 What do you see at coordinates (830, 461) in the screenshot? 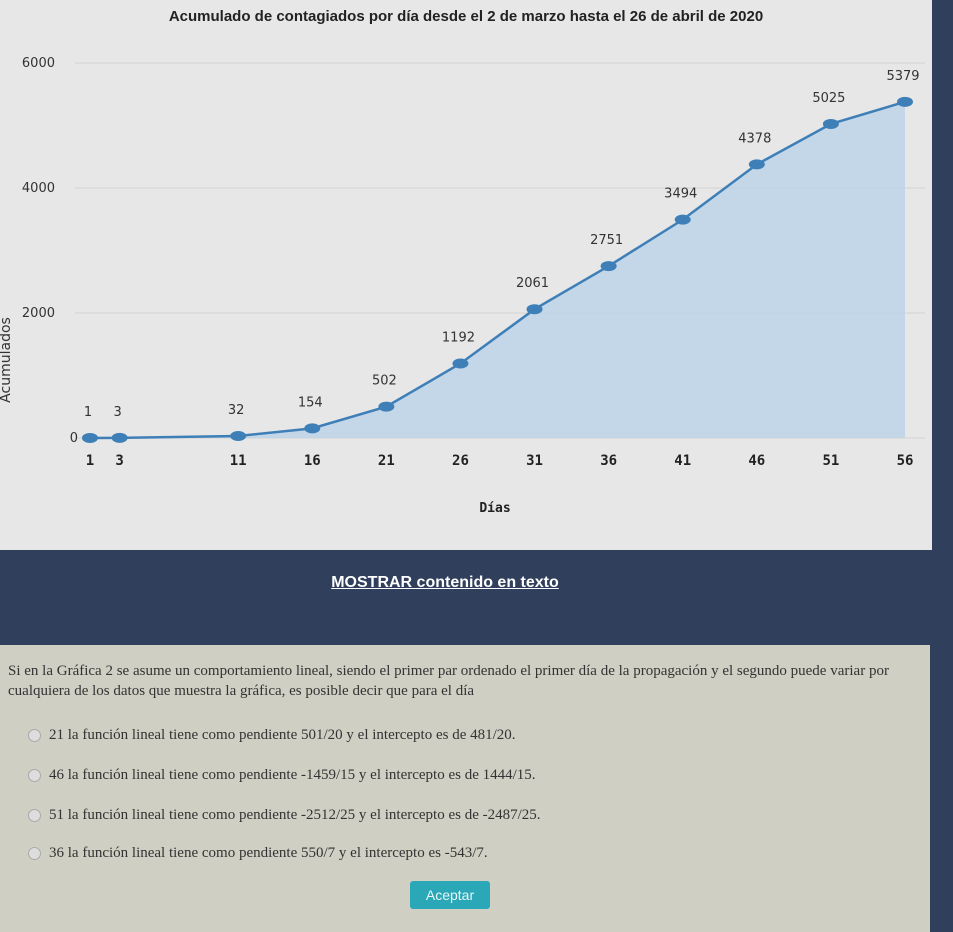
I see `x-tick-label: 51` at bounding box center [830, 461].